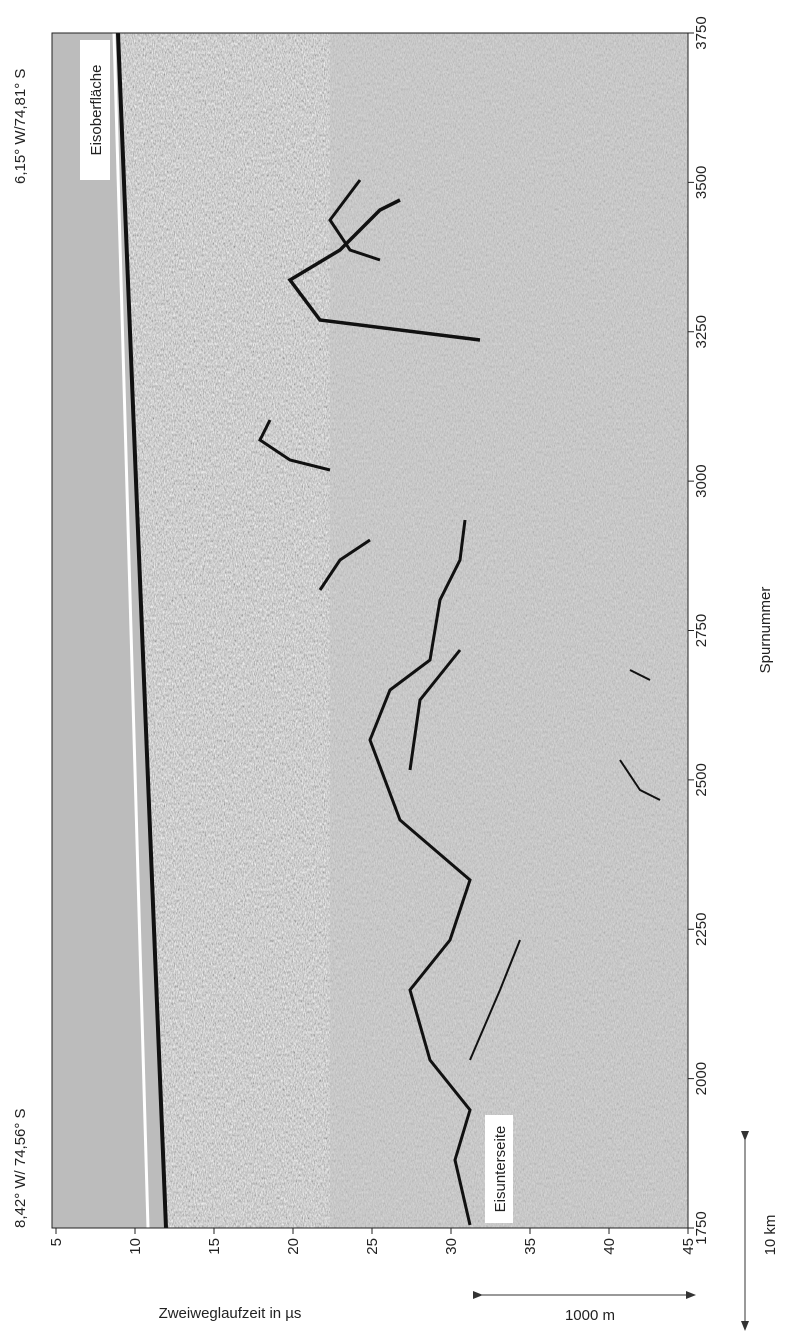 The image size is (789, 1335). Describe the element at coordinates (214, 1246) in the screenshot. I see `x-tick-label: 15` at that location.